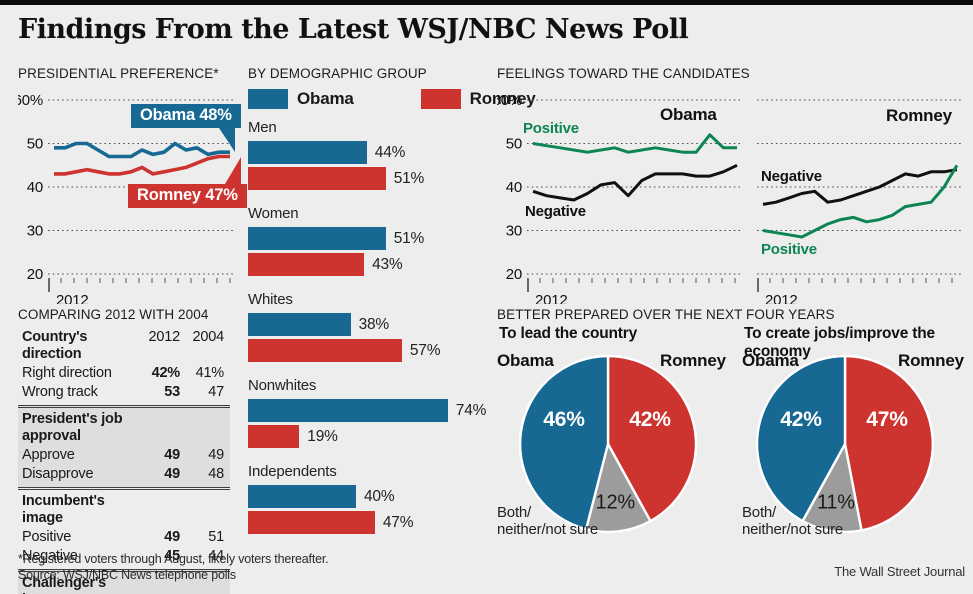 The width and height of the screenshot is (973, 594). Describe the element at coordinates (142, 165) in the screenshot. I see `series-romney` at that location.